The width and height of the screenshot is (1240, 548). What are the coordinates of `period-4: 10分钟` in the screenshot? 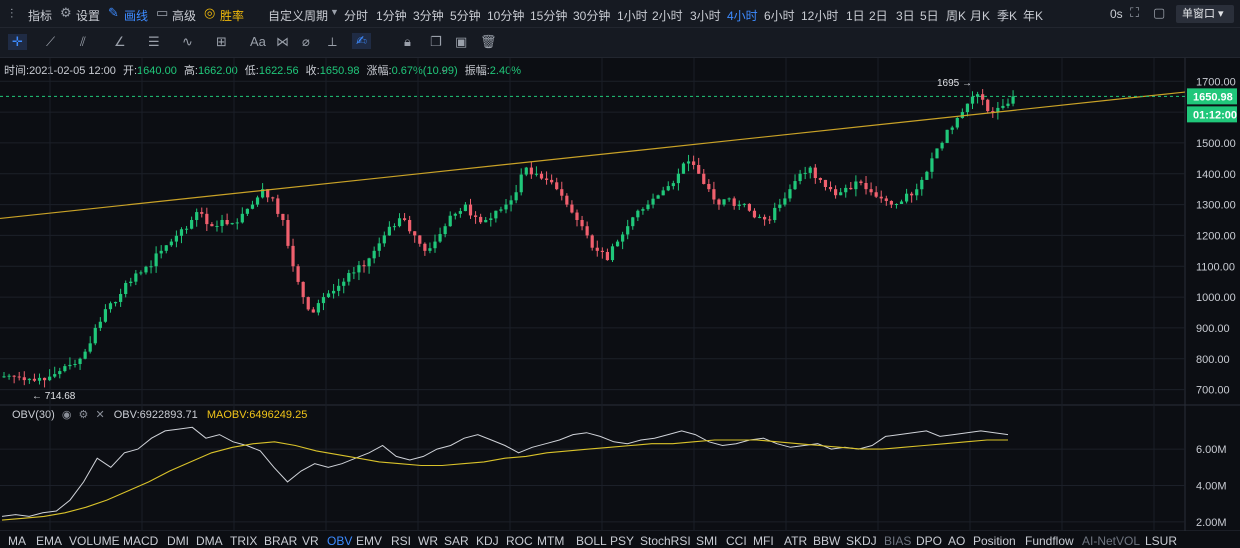 It's located at (506, 16).